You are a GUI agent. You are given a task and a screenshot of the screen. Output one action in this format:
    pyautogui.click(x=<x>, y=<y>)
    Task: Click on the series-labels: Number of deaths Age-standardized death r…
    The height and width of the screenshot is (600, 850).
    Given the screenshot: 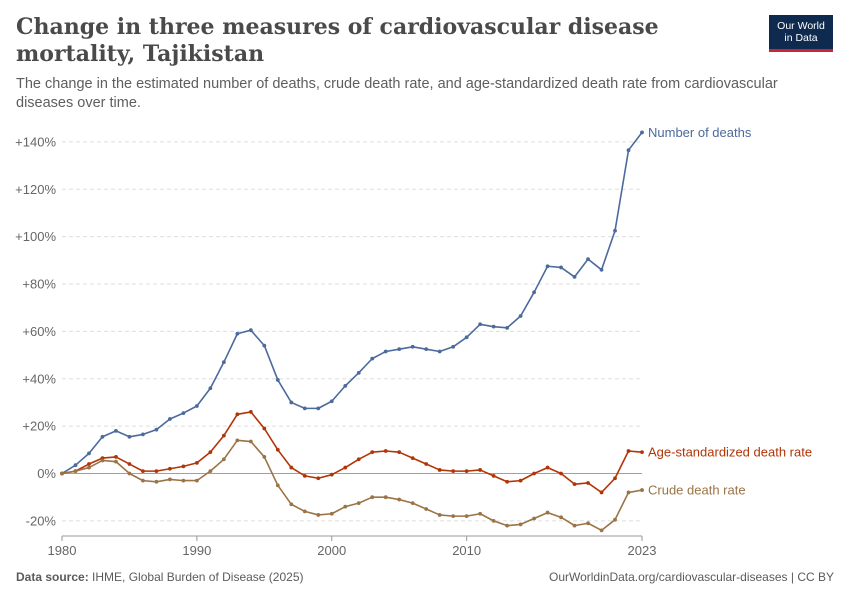 What is the action you would take?
    pyautogui.click(x=730, y=311)
    